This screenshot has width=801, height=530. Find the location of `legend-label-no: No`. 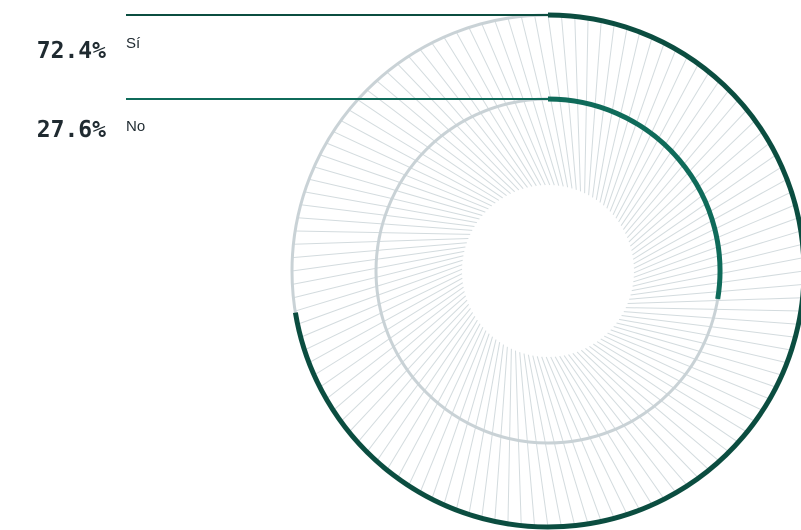

legend-label-no: No is located at coordinates (135, 126).